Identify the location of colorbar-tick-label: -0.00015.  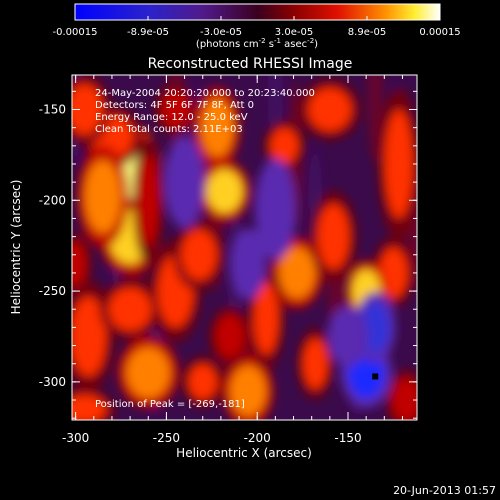
(75, 32).